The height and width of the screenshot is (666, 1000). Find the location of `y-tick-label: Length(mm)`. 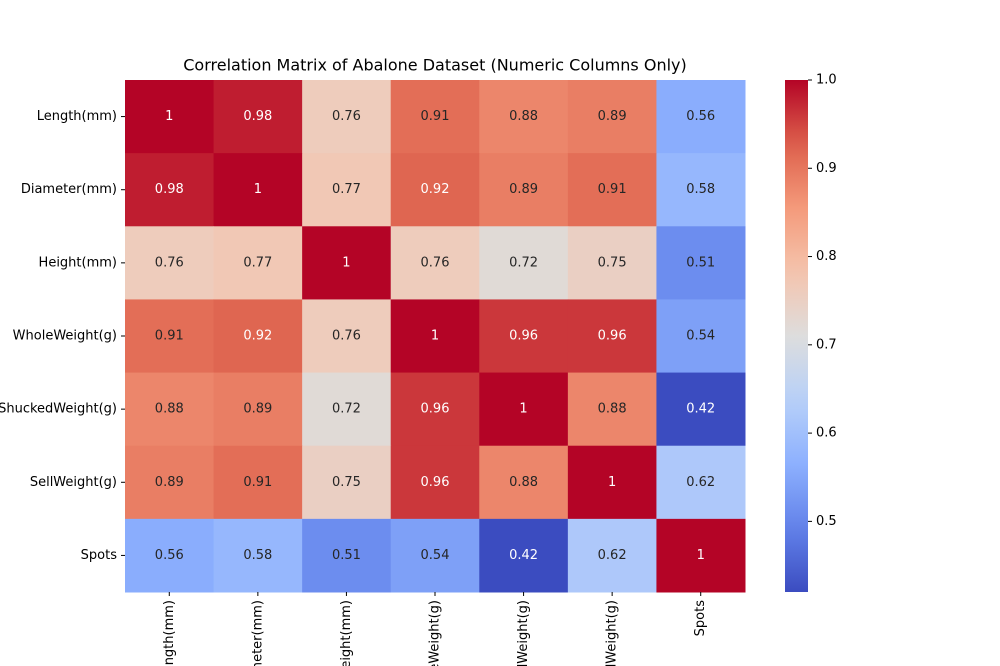

y-tick-label: Length(mm) is located at coordinates (77, 116).